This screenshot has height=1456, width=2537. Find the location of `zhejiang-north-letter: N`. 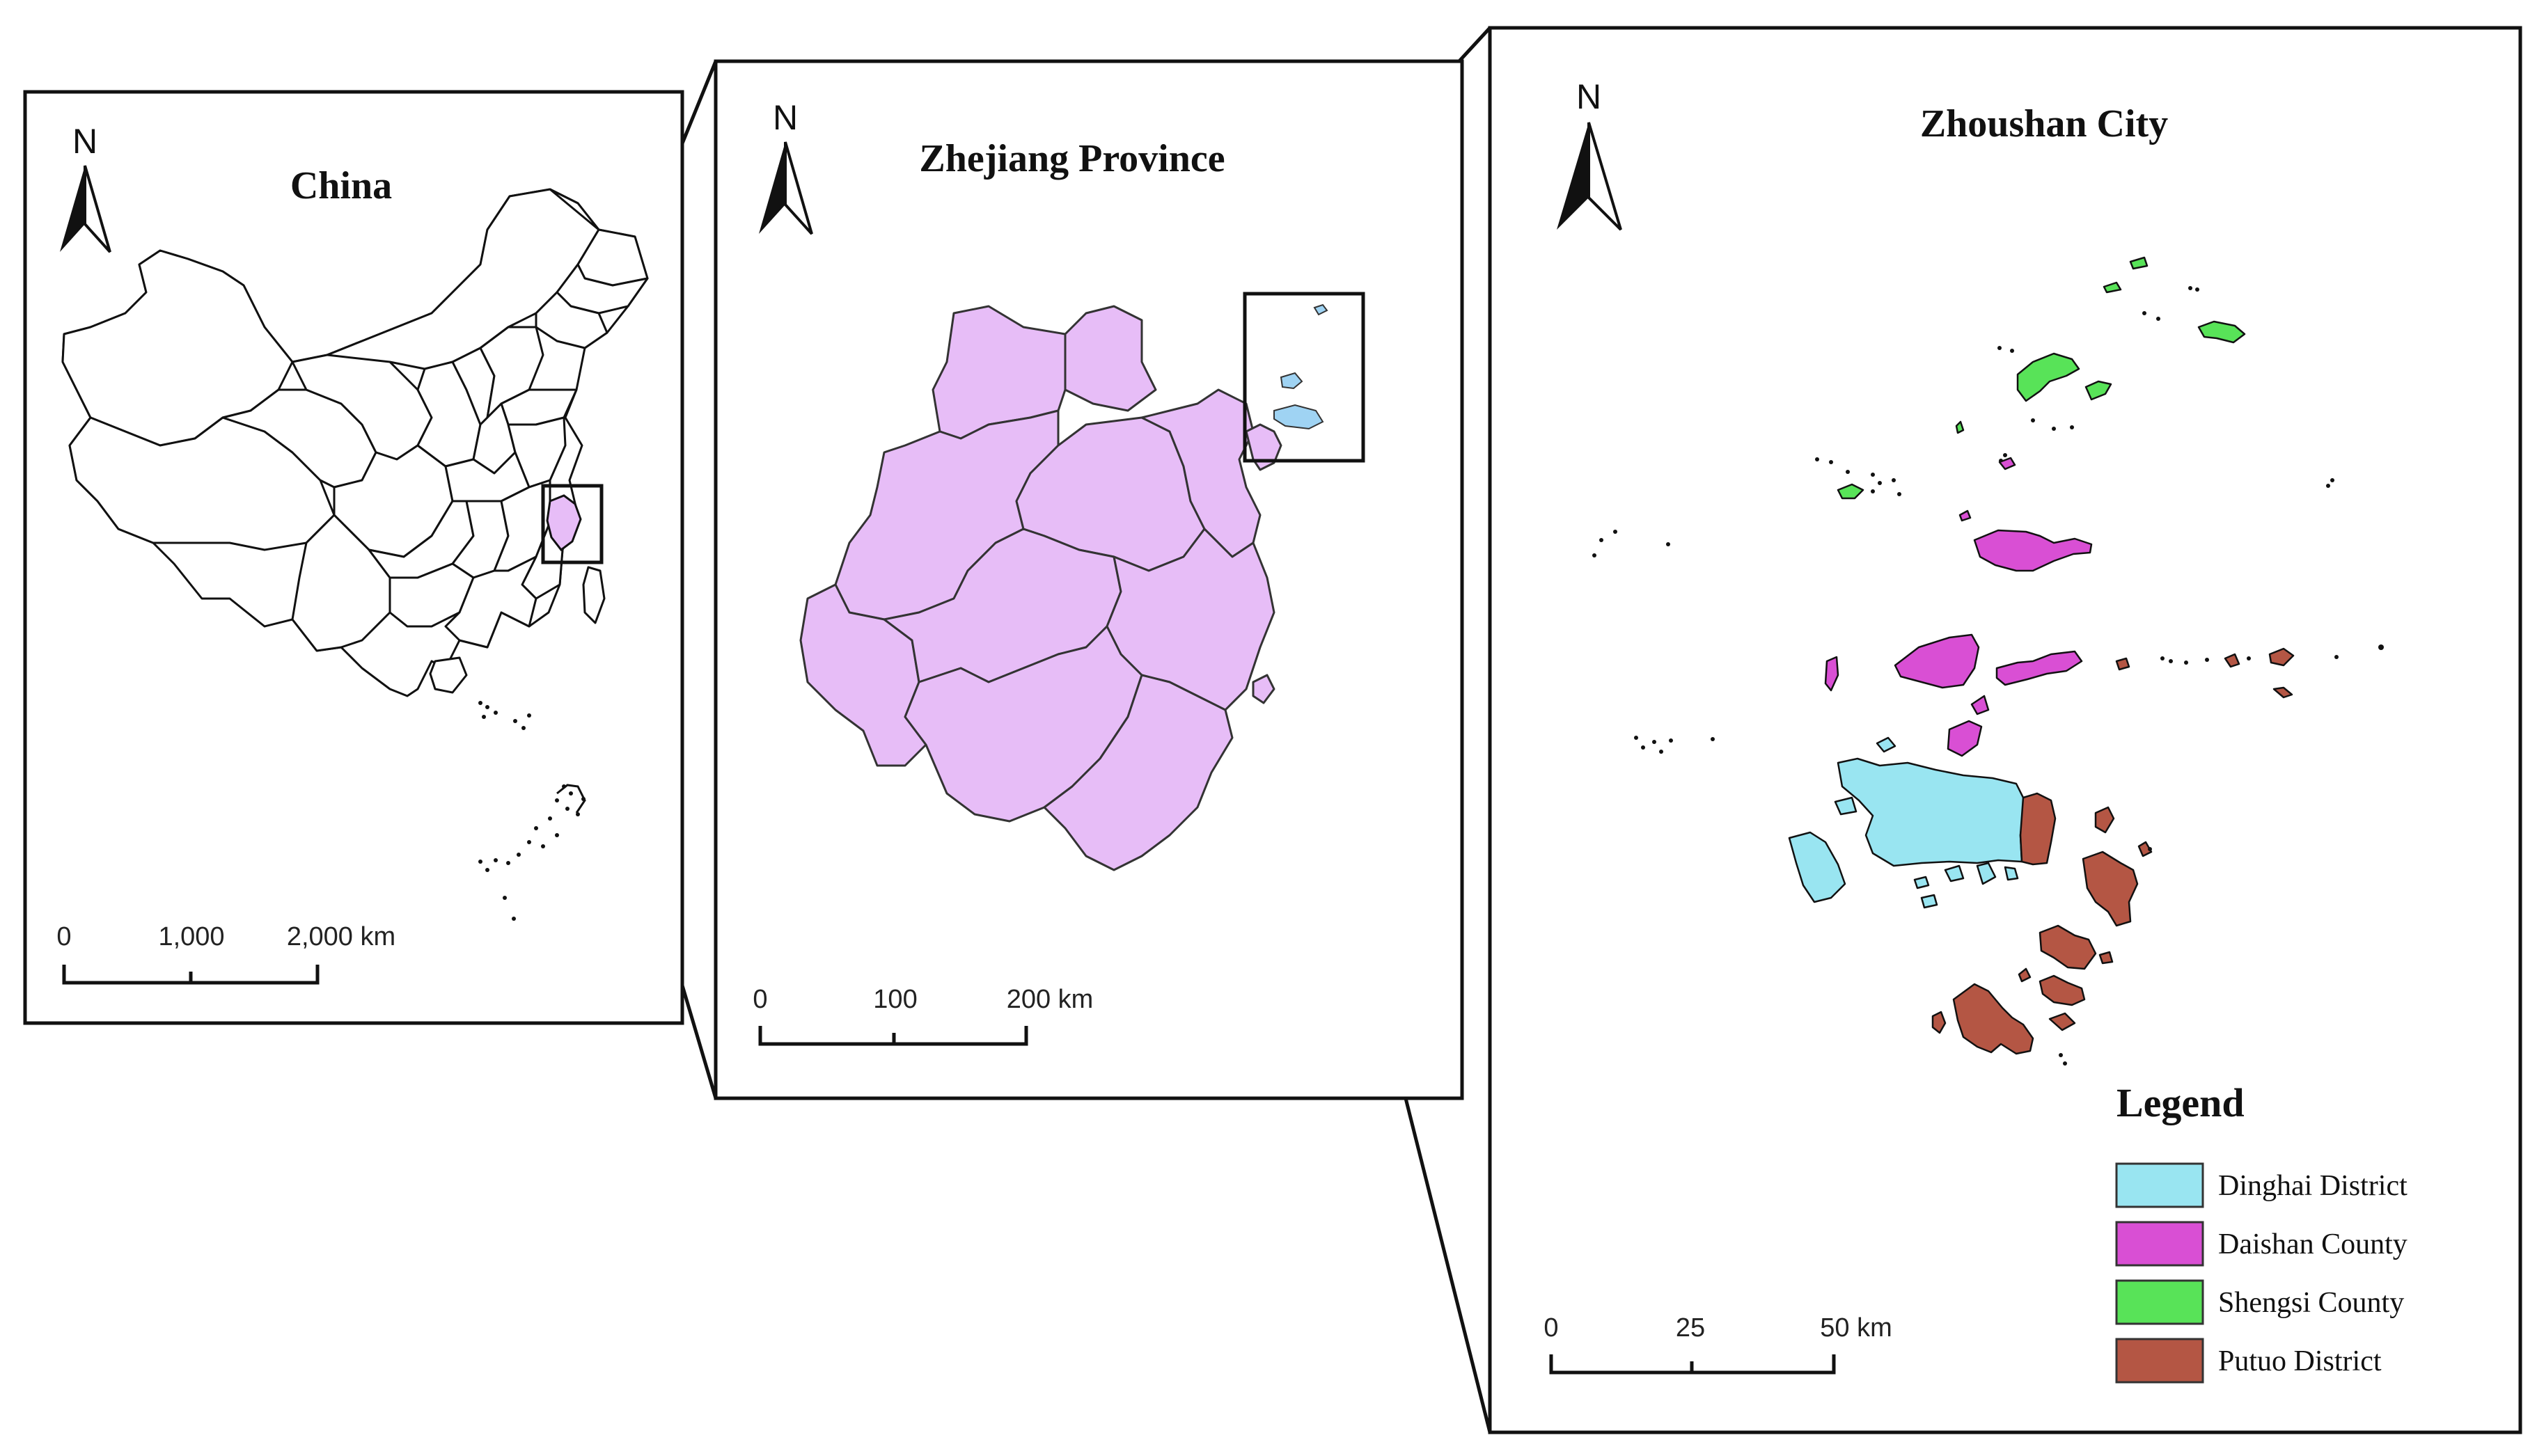

zhejiang-north-letter: N is located at coordinates (785, 118).